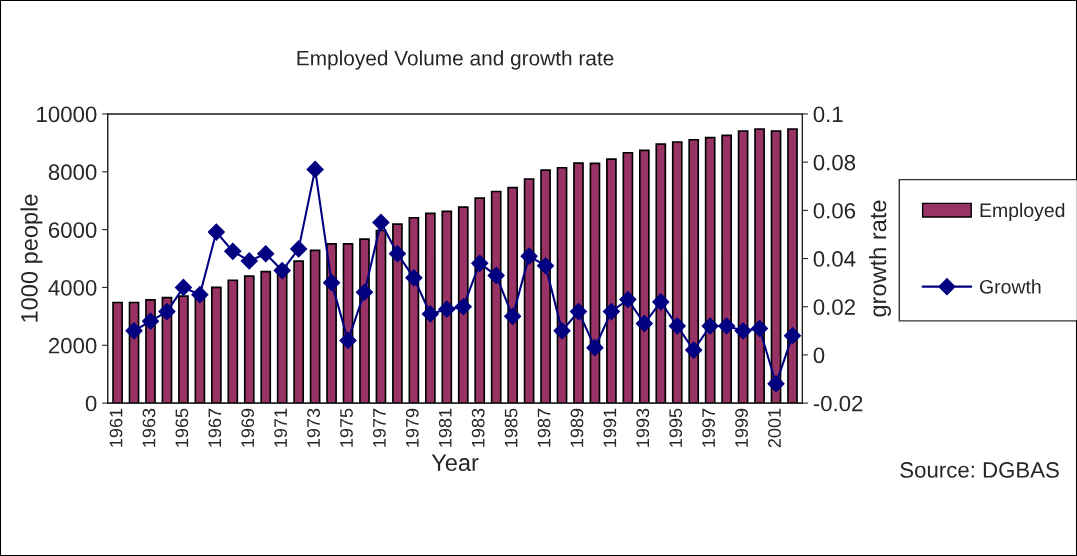 The image size is (1077, 556). I want to click on x-tick-label: 1985, so click(511, 427).